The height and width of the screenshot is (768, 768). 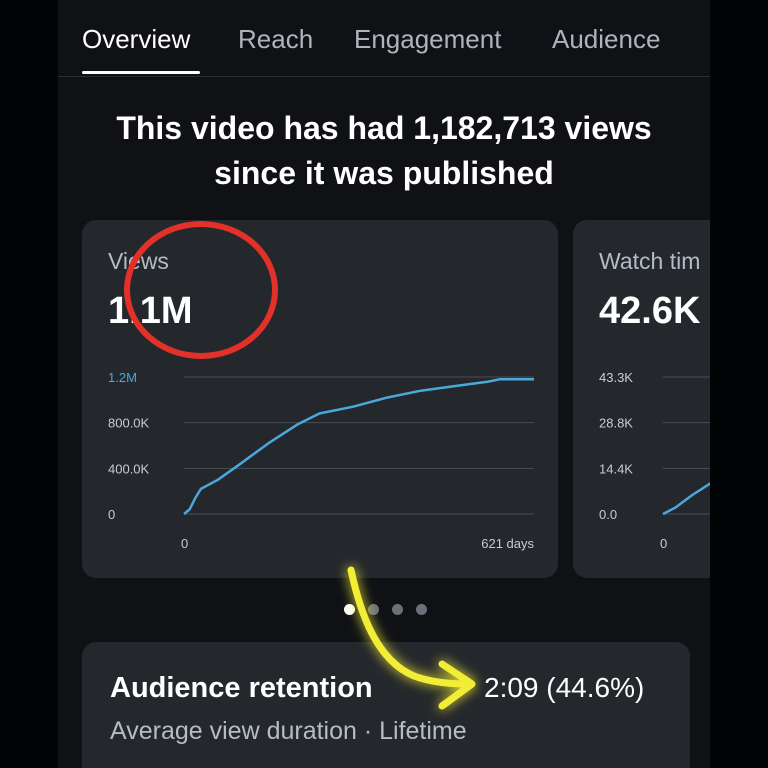 What do you see at coordinates (129, 468) in the screenshot?
I see `y-tick-label: 400.0K` at bounding box center [129, 468].